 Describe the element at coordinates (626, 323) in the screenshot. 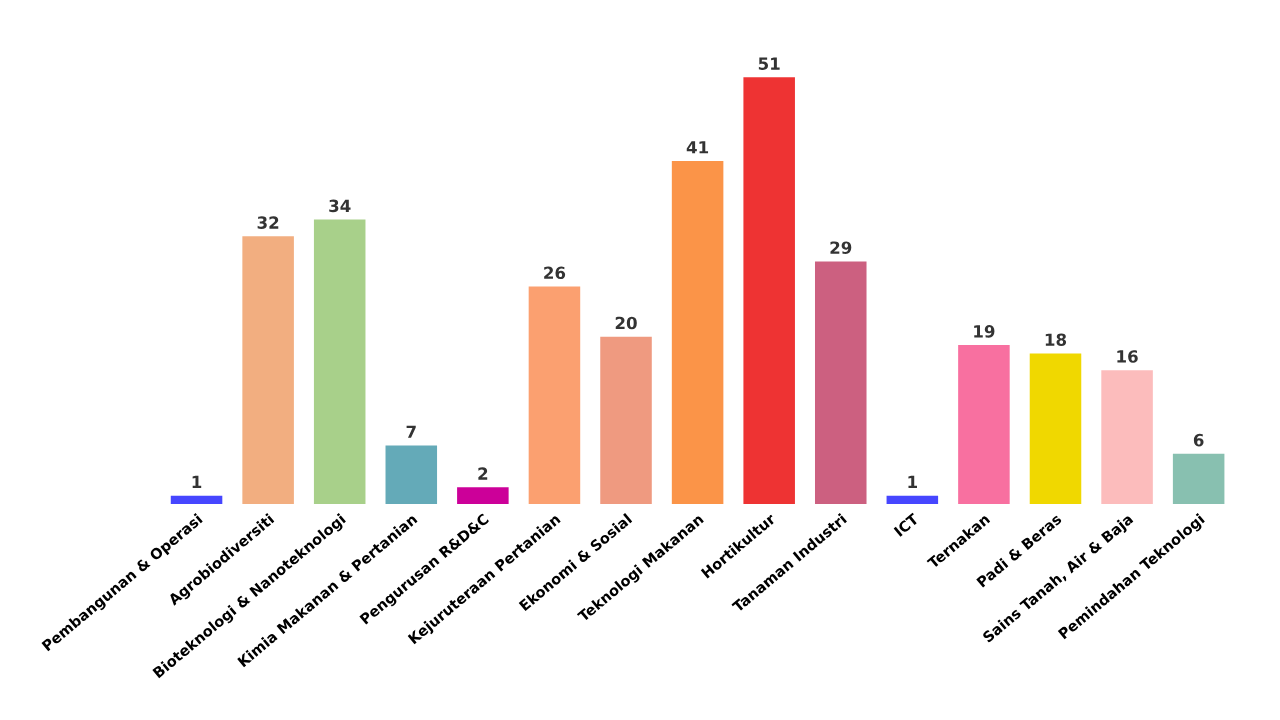

I see `data-label: 20` at that location.